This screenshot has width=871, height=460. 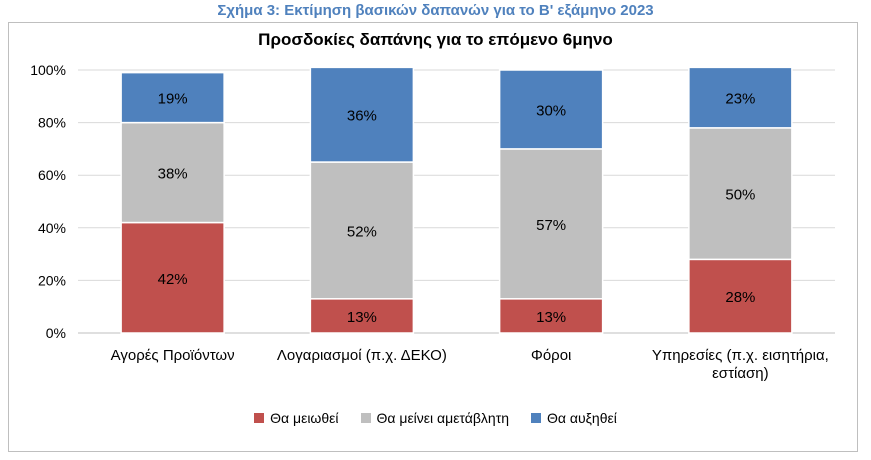 I want to click on legend-label: Θα μειωθεί, so click(x=304, y=418).